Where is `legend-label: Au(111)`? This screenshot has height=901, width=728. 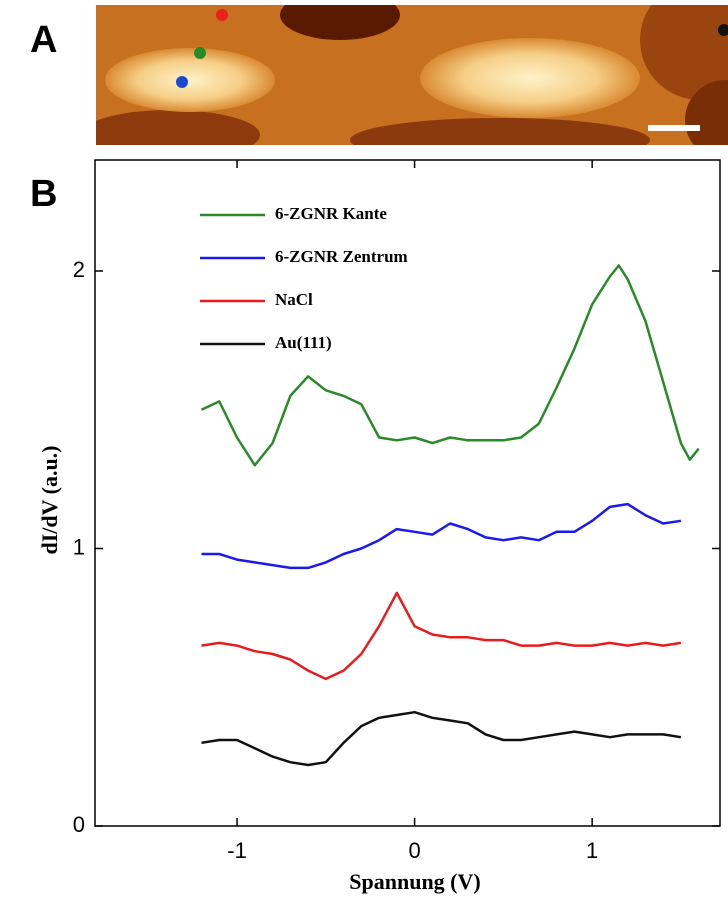
legend-label: Au(111) is located at coordinates (303, 342).